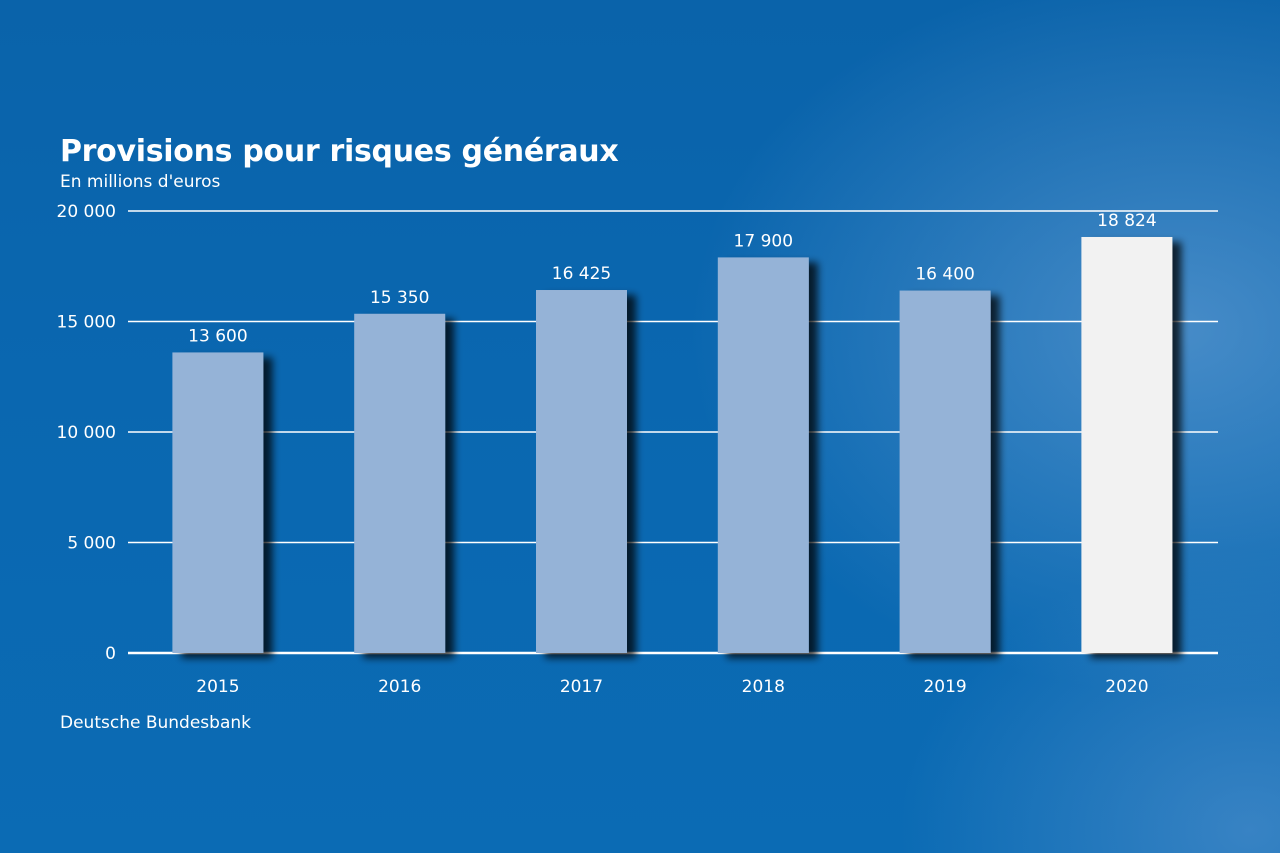 This screenshot has height=853, width=1280. I want to click on bar-2016, so click(400, 483).